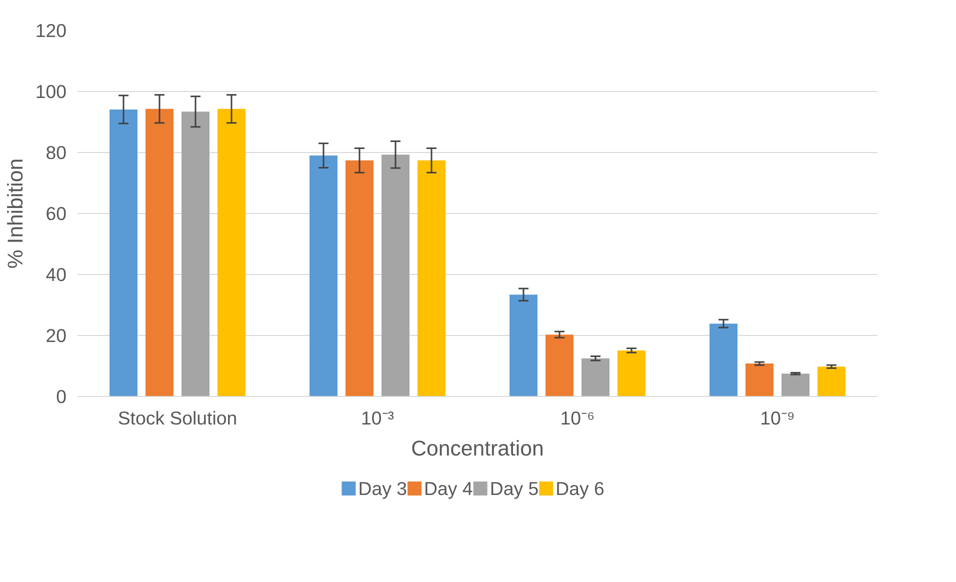 The image size is (956, 582). I want to click on y-tick-label: 0, so click(61, 396).